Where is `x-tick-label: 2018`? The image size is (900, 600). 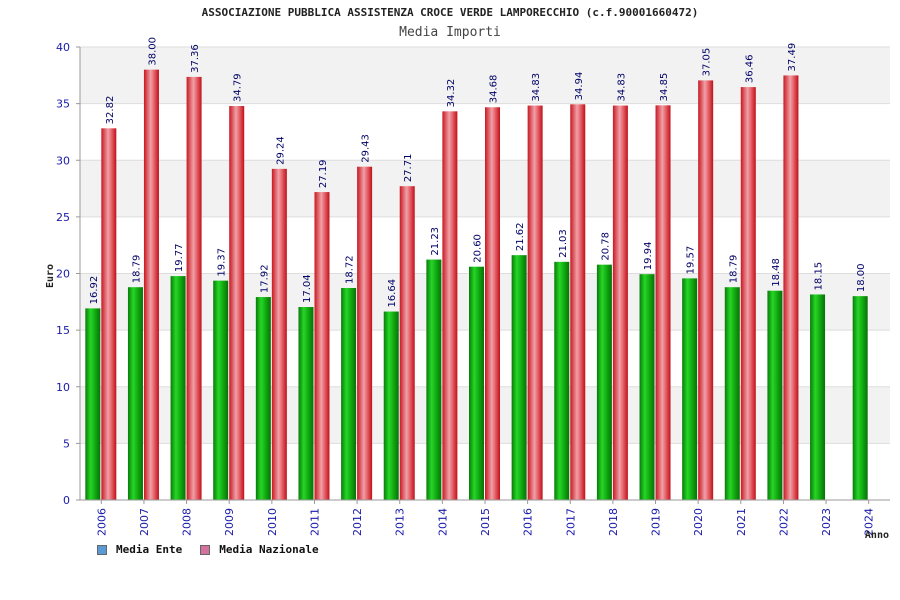 x-tick-label: 2018 is located at coordinates (613, 522).